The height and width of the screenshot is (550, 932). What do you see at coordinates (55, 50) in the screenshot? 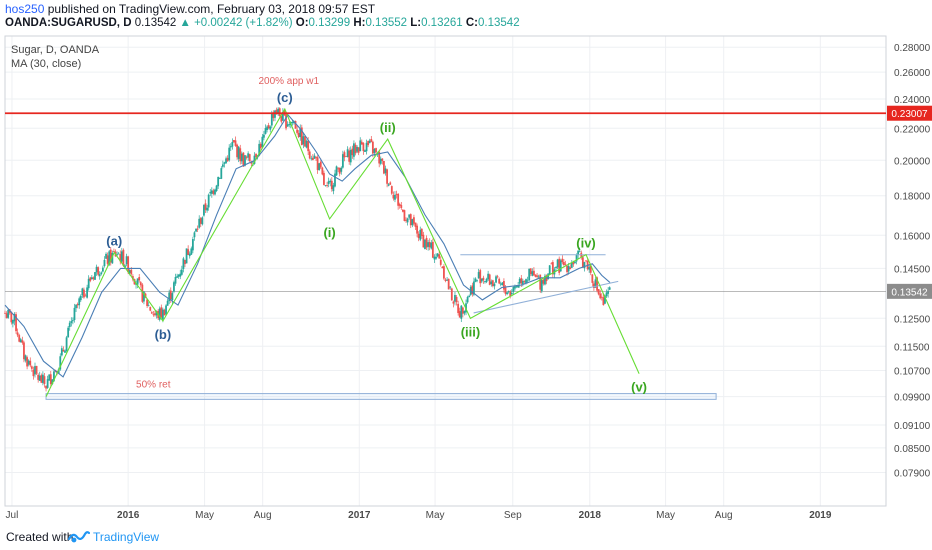
I see `chart-legend-title: Sugar, D, OANDA` at bounding box center [55, 50].